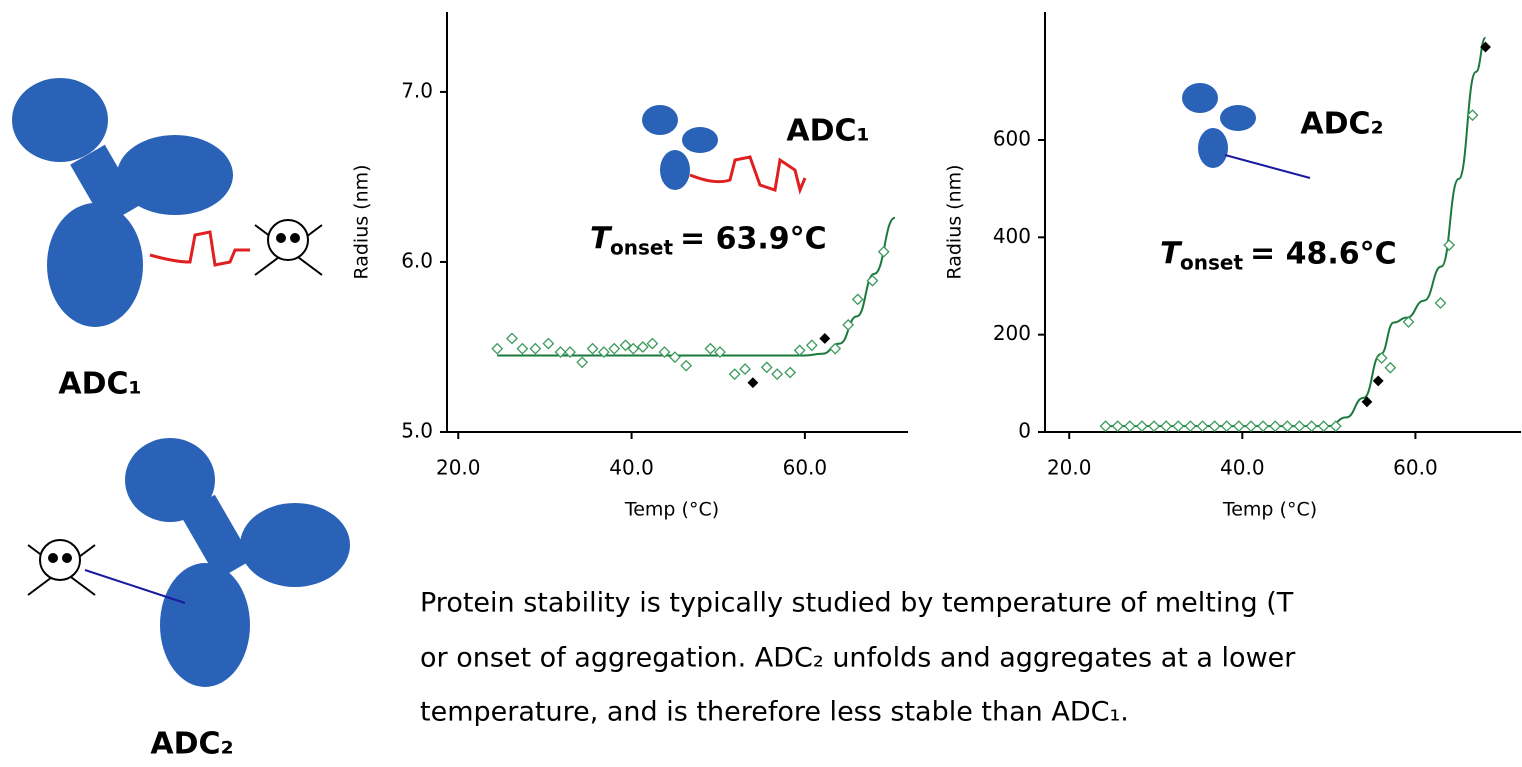 This screenshot has width=1522, height=767. What do you see at coordinates (237, 562) in the screenshot?
I see `antibody-adc2` at bounding box center [237, 562].